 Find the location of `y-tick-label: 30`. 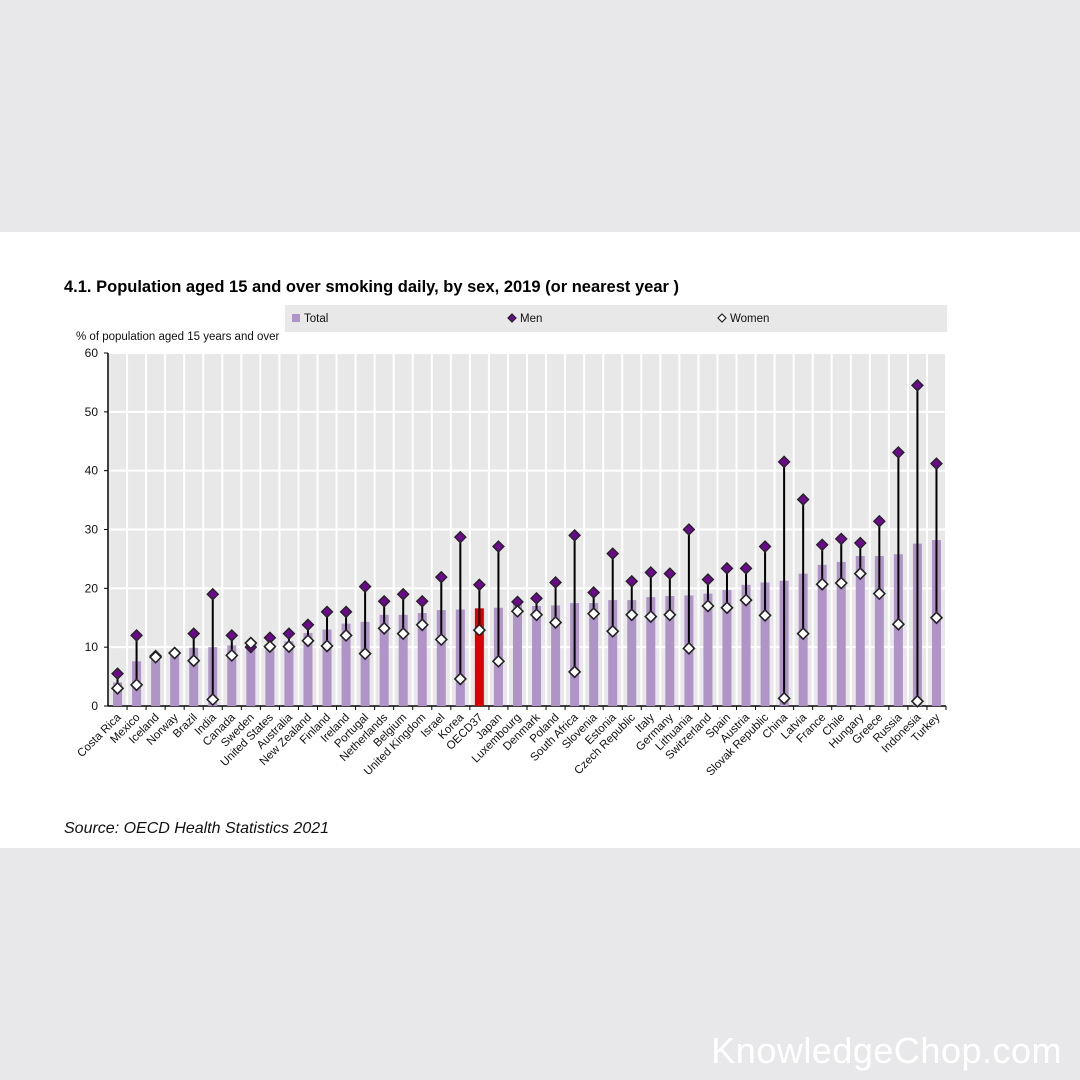

y-tick-label: 30 is located at coordinates (92, 530).